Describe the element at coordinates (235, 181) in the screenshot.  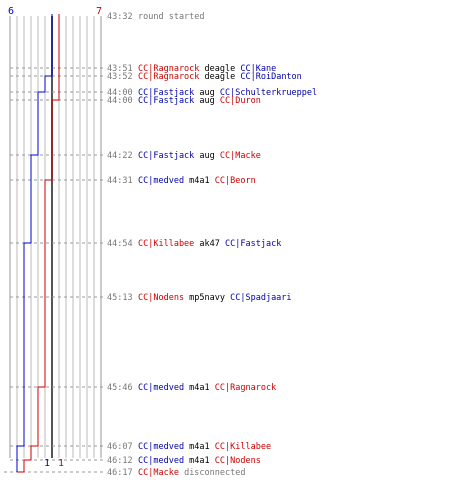
I see `event-part: CC|Beorn` at that location.